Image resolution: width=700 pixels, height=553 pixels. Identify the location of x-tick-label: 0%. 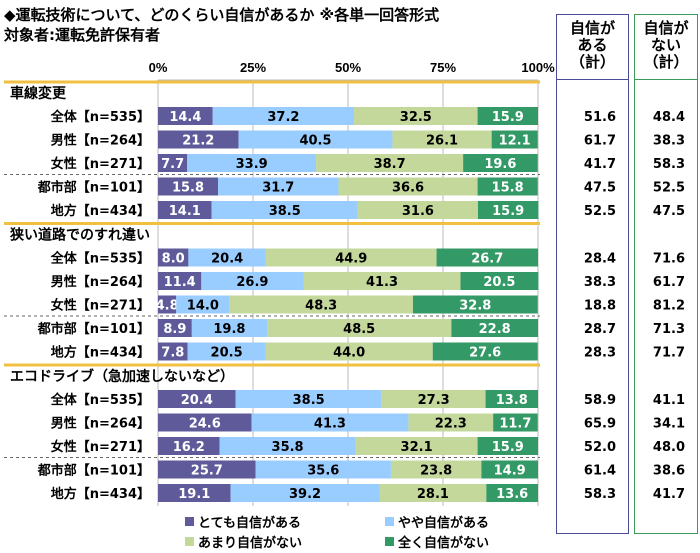
(158, 67).